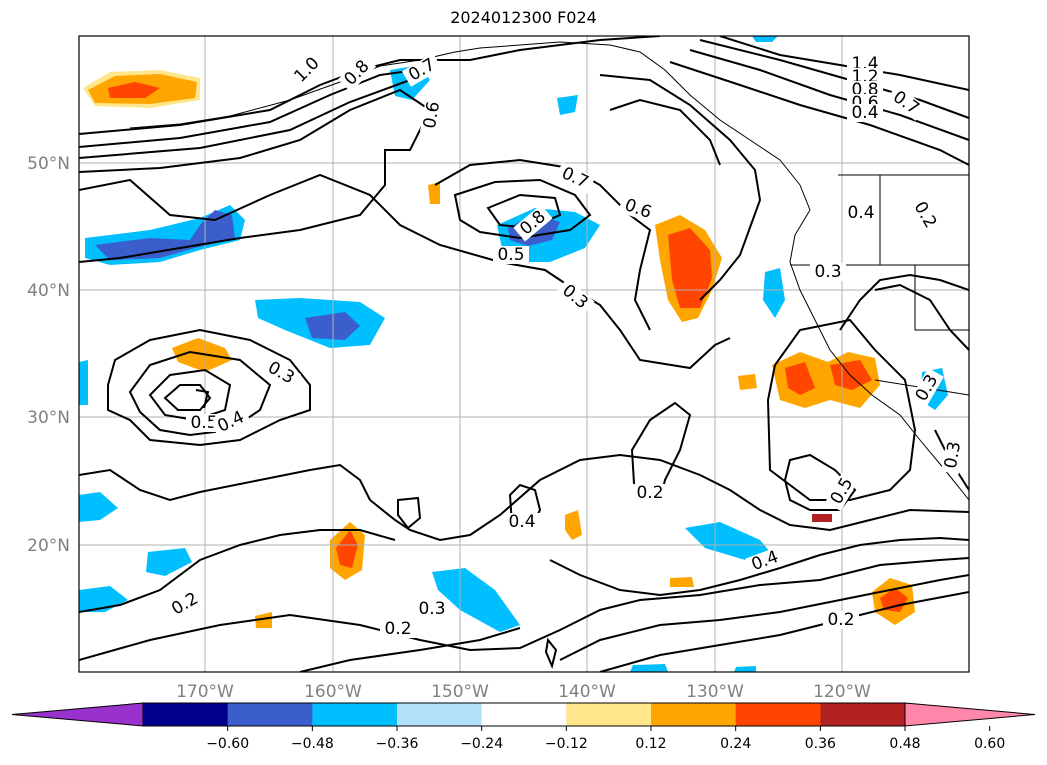 This screenshot has width=1047, height=765. What do you see at coordinates (970, 714) in the screenshot?
I see `colorbar-extend-high` at bounding box center [970, 714].